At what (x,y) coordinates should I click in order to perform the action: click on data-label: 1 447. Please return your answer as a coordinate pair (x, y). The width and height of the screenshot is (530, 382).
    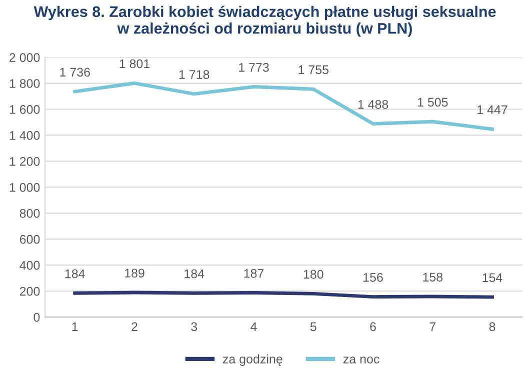
    Looking at the image, I should click on (493, 109).